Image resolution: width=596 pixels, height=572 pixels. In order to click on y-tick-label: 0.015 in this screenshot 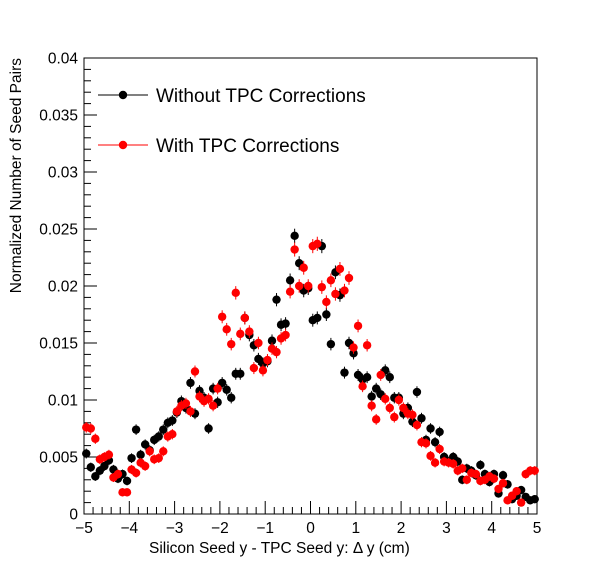, I will do `click(58, 344)`.